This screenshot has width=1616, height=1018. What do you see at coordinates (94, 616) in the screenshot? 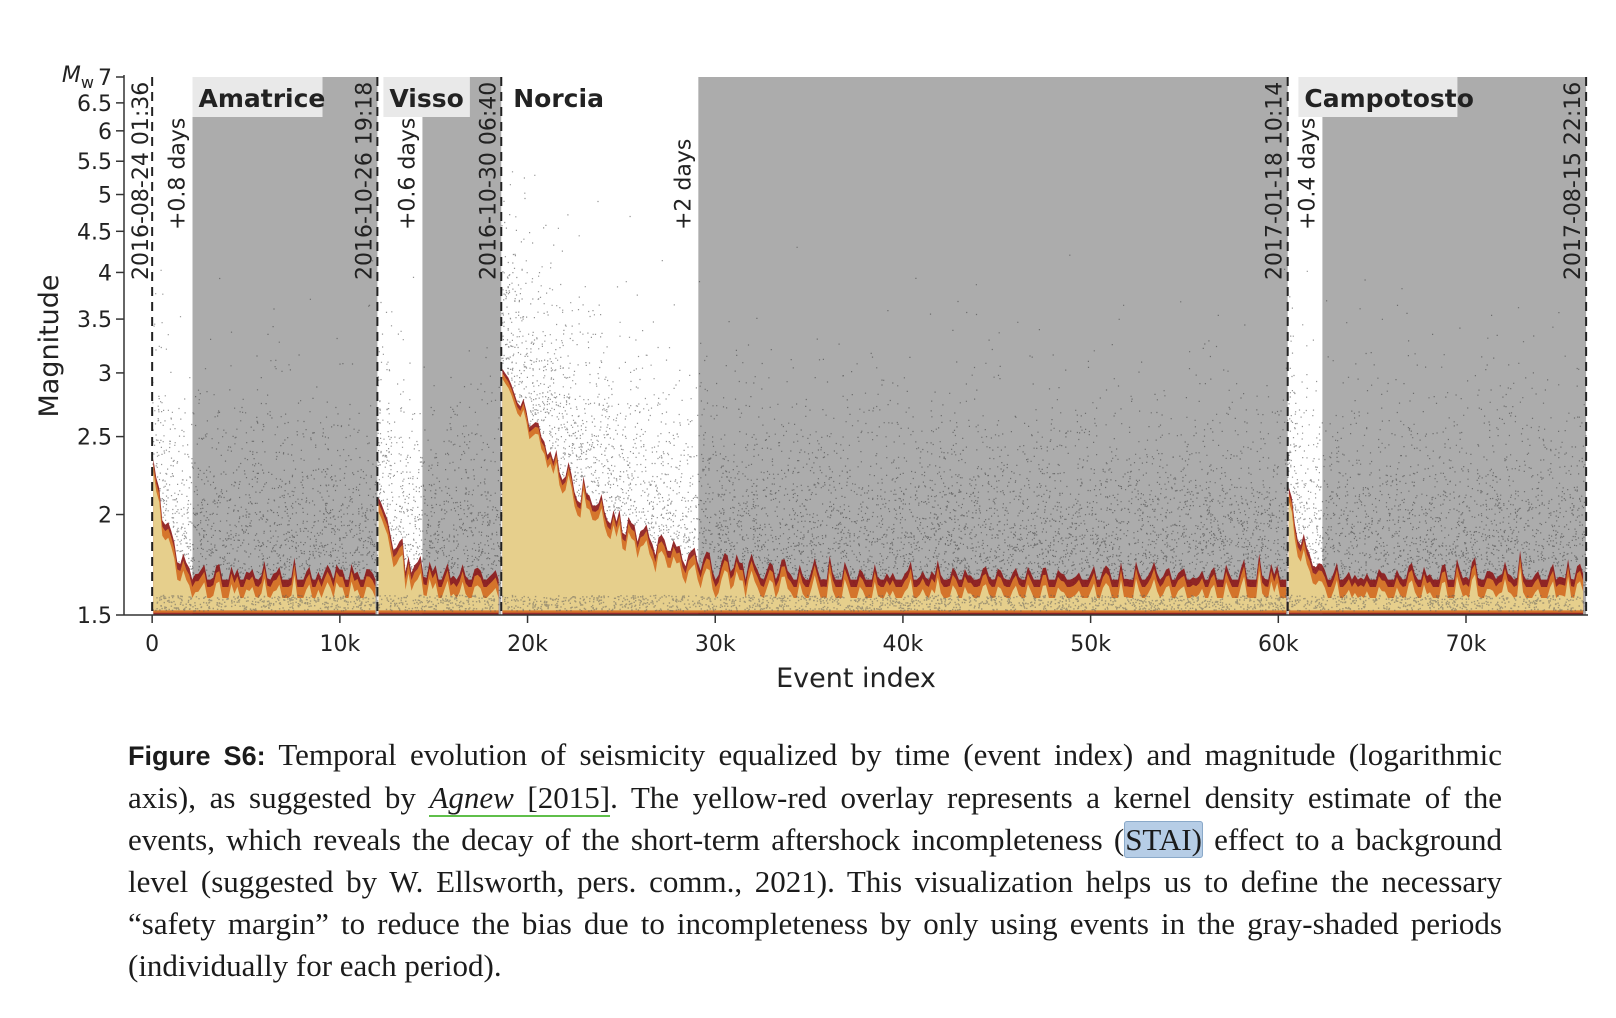
I see `y-tick-label: 1.5` at bounding box center [94, 616].